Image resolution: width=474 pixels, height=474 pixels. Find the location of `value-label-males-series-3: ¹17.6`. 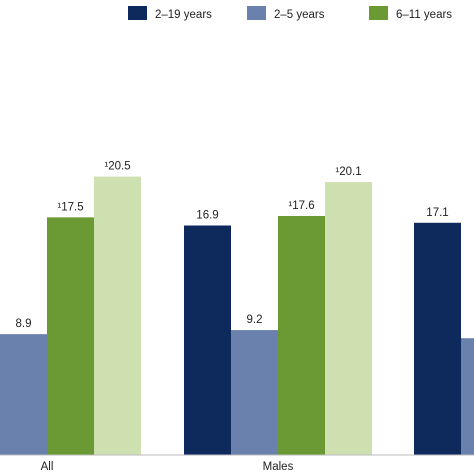

value-label-males-series-3: ¹17.6 is located at coordinates (301, 206).